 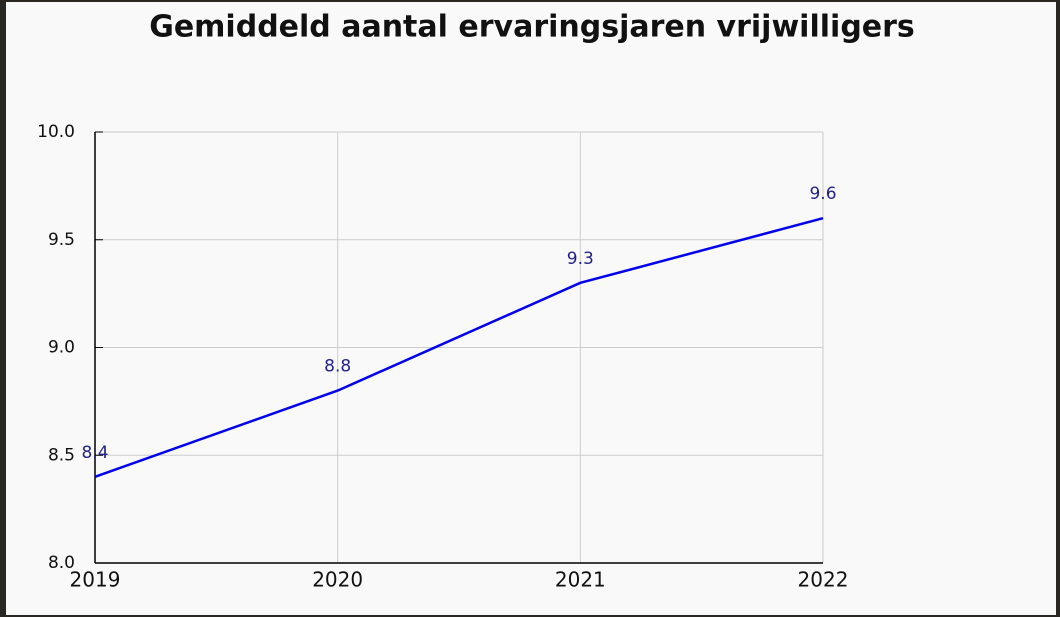 What do you see at coordinates (56, 132) in the screenshot?
I see `y-tick-label: 10.0` at bounding box center [56, 132].